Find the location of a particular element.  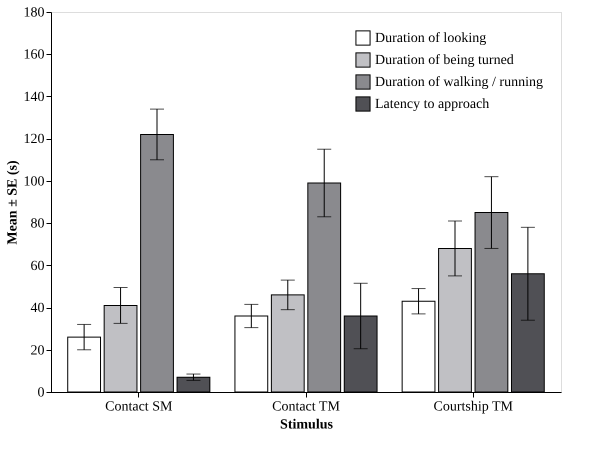

y-tick-label: 20 is located at coordinates (37, 350).